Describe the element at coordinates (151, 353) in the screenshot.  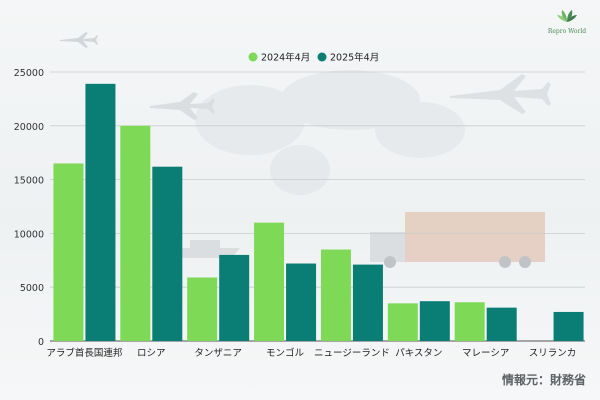
I see `x-tick-label: ロシア` at that location.